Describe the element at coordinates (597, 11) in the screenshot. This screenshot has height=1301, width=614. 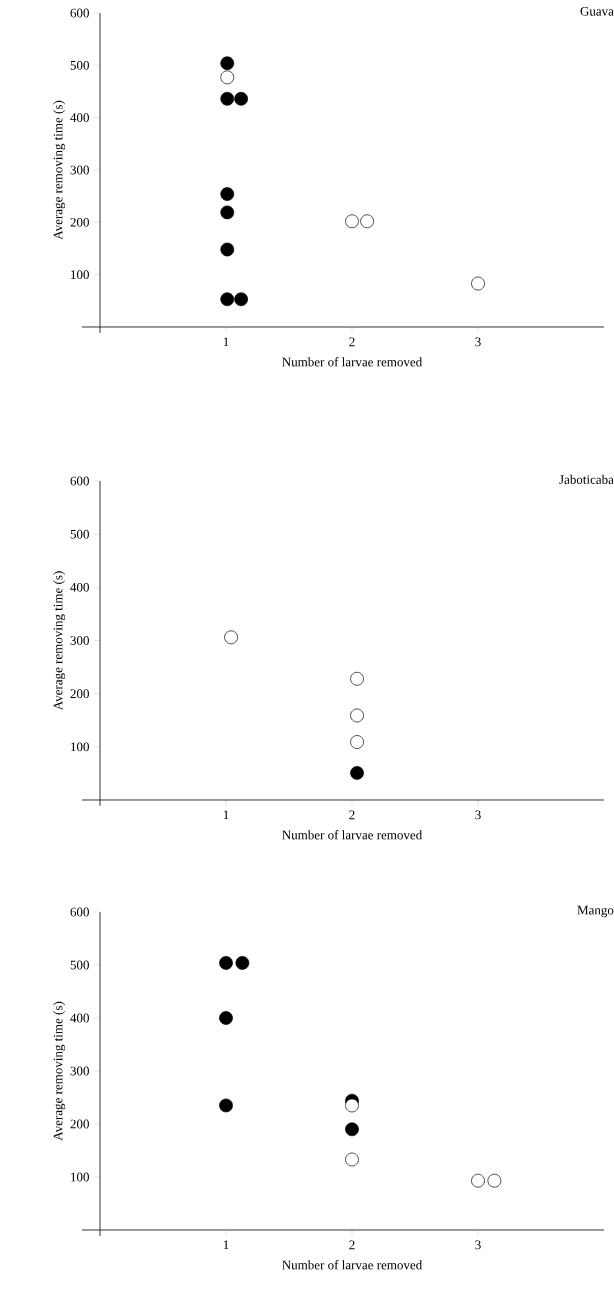
I see `chart-title: Guava` at that location.